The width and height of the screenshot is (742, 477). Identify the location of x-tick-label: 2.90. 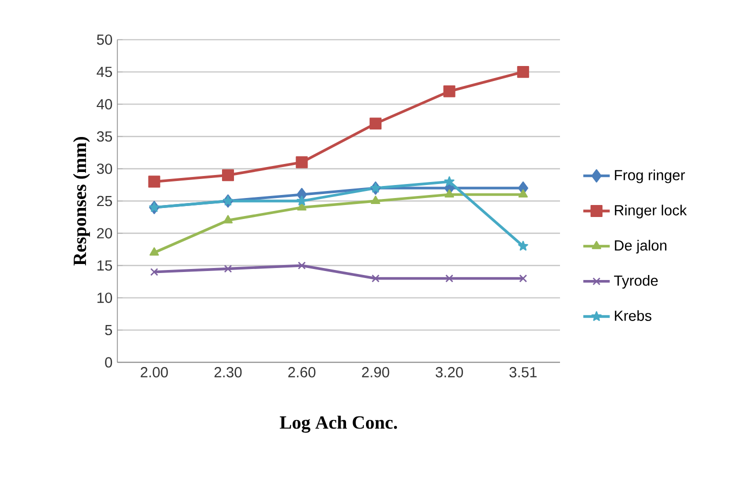
(376, 372).